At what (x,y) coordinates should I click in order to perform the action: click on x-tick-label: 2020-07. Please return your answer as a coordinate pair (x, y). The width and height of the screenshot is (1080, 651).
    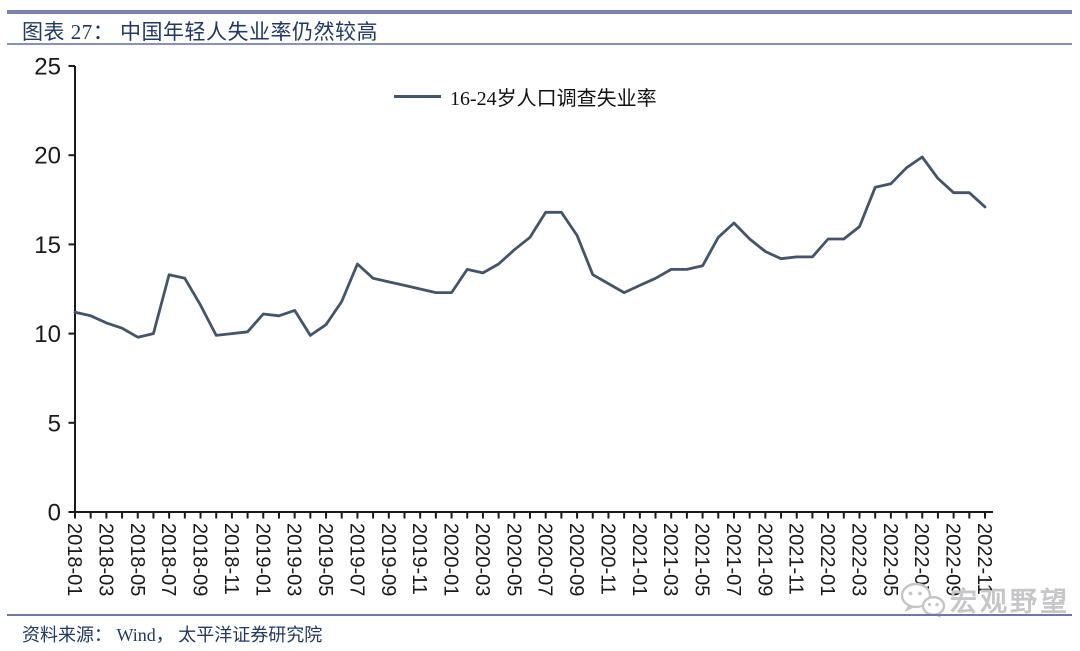
    Looking at the image, I should click on (545, 559).